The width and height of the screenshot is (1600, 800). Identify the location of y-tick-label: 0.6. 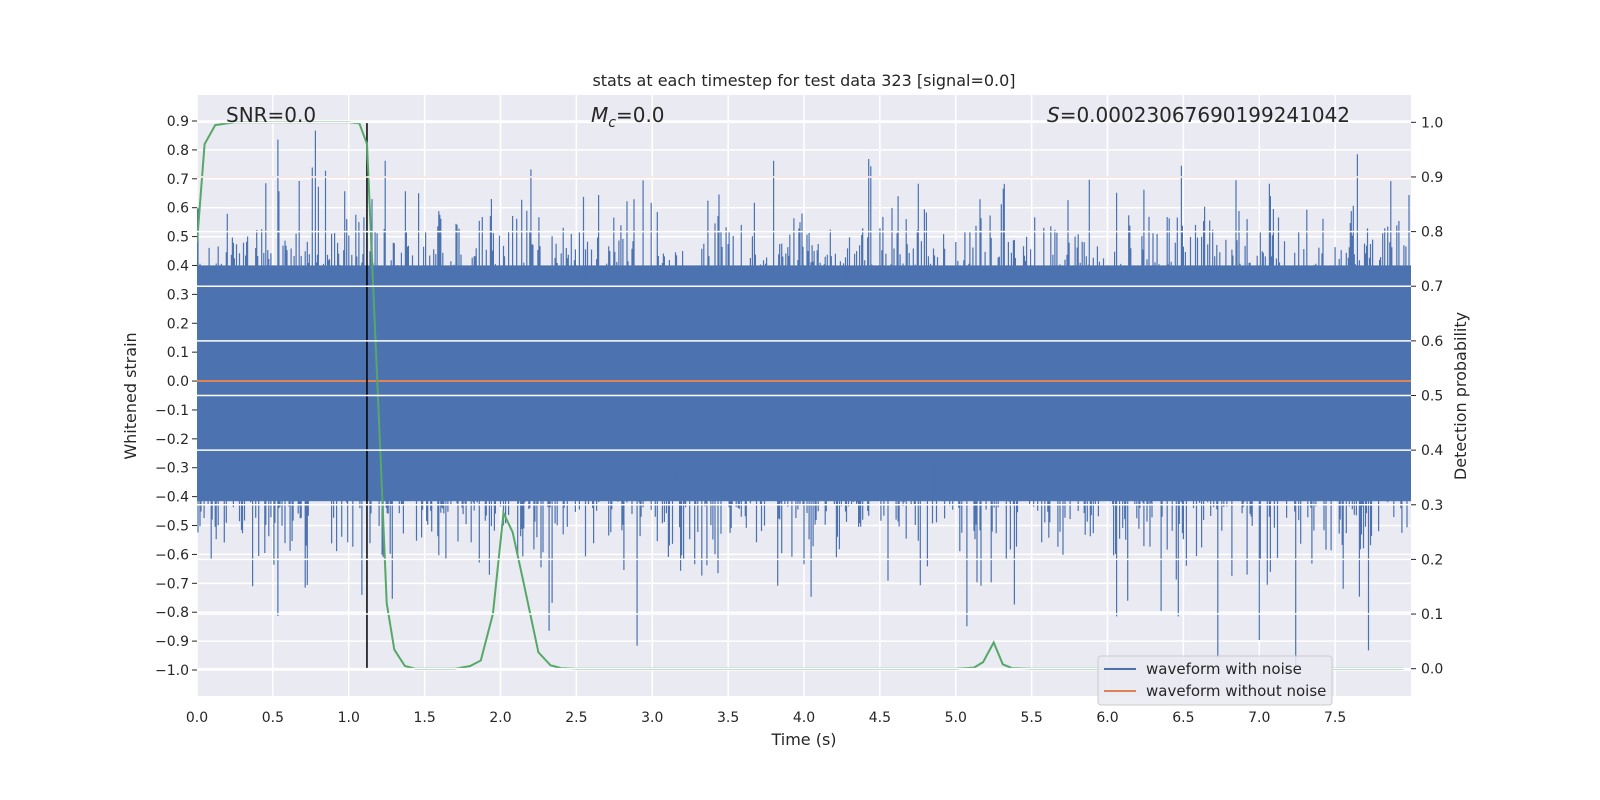
(178, 209).